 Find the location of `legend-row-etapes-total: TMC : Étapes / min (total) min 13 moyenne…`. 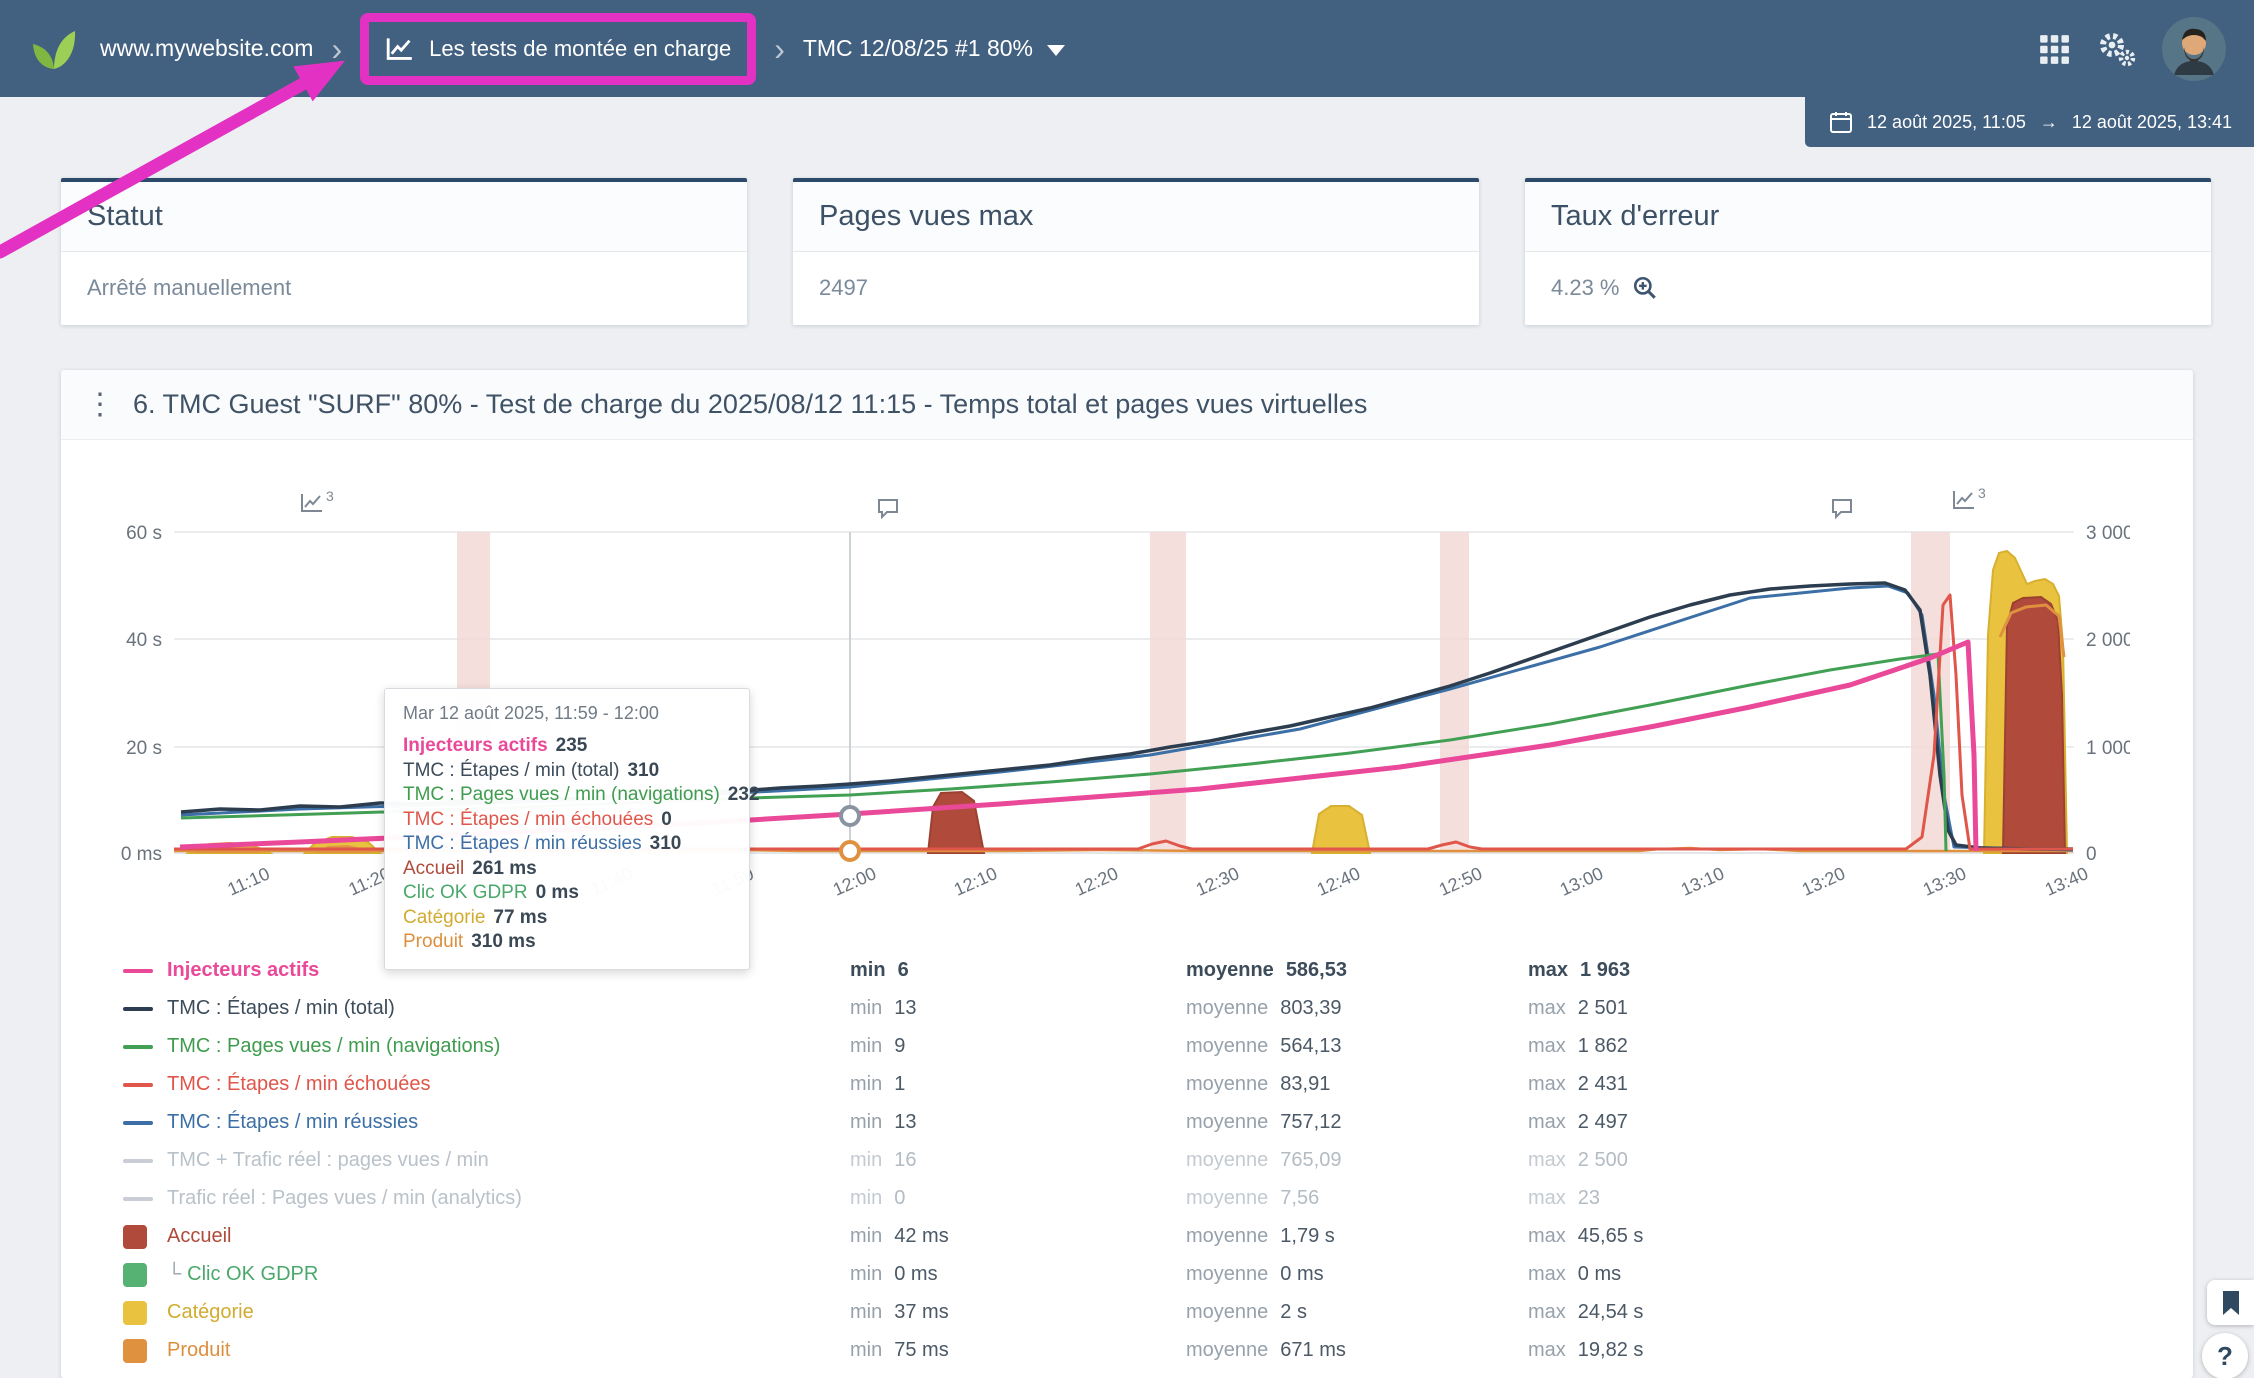

legend-row-etapes-total: TMC : Étapes / min (total) min 13 moyenne… is located at coordinates (1103, 1009).